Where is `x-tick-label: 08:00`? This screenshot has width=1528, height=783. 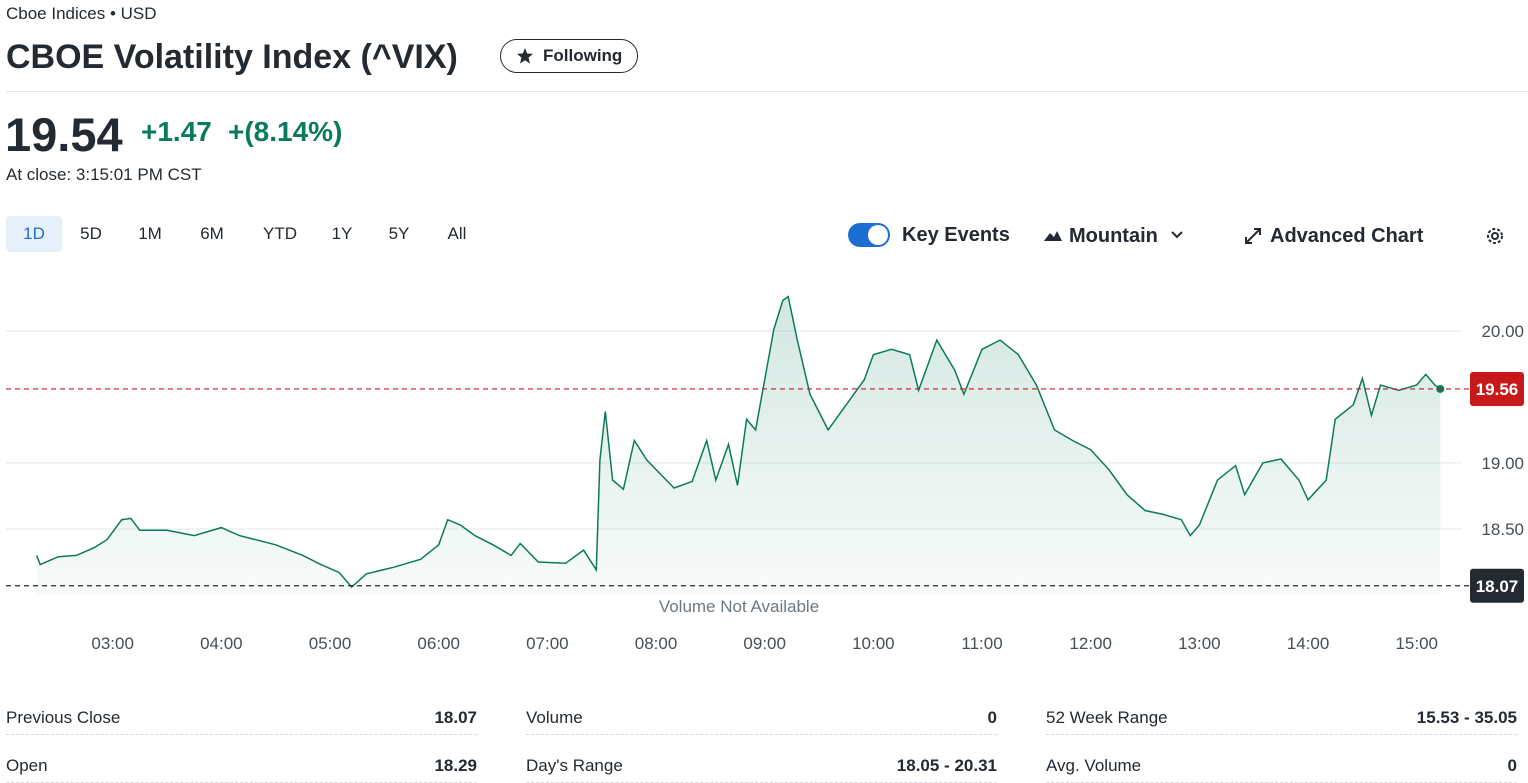
x-tick-label: 08:00 is located at coordinates (656, 643).